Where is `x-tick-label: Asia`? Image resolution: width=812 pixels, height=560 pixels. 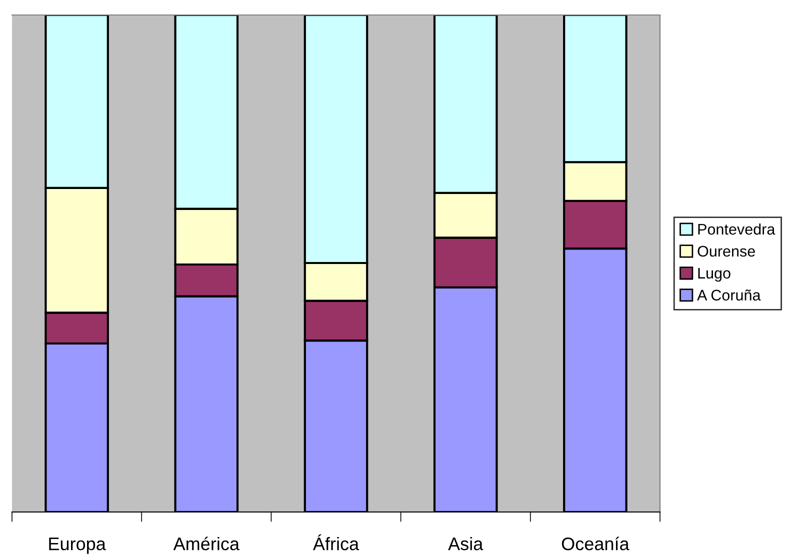
x-tick-label: Asia is located at coordinates (466, 543).